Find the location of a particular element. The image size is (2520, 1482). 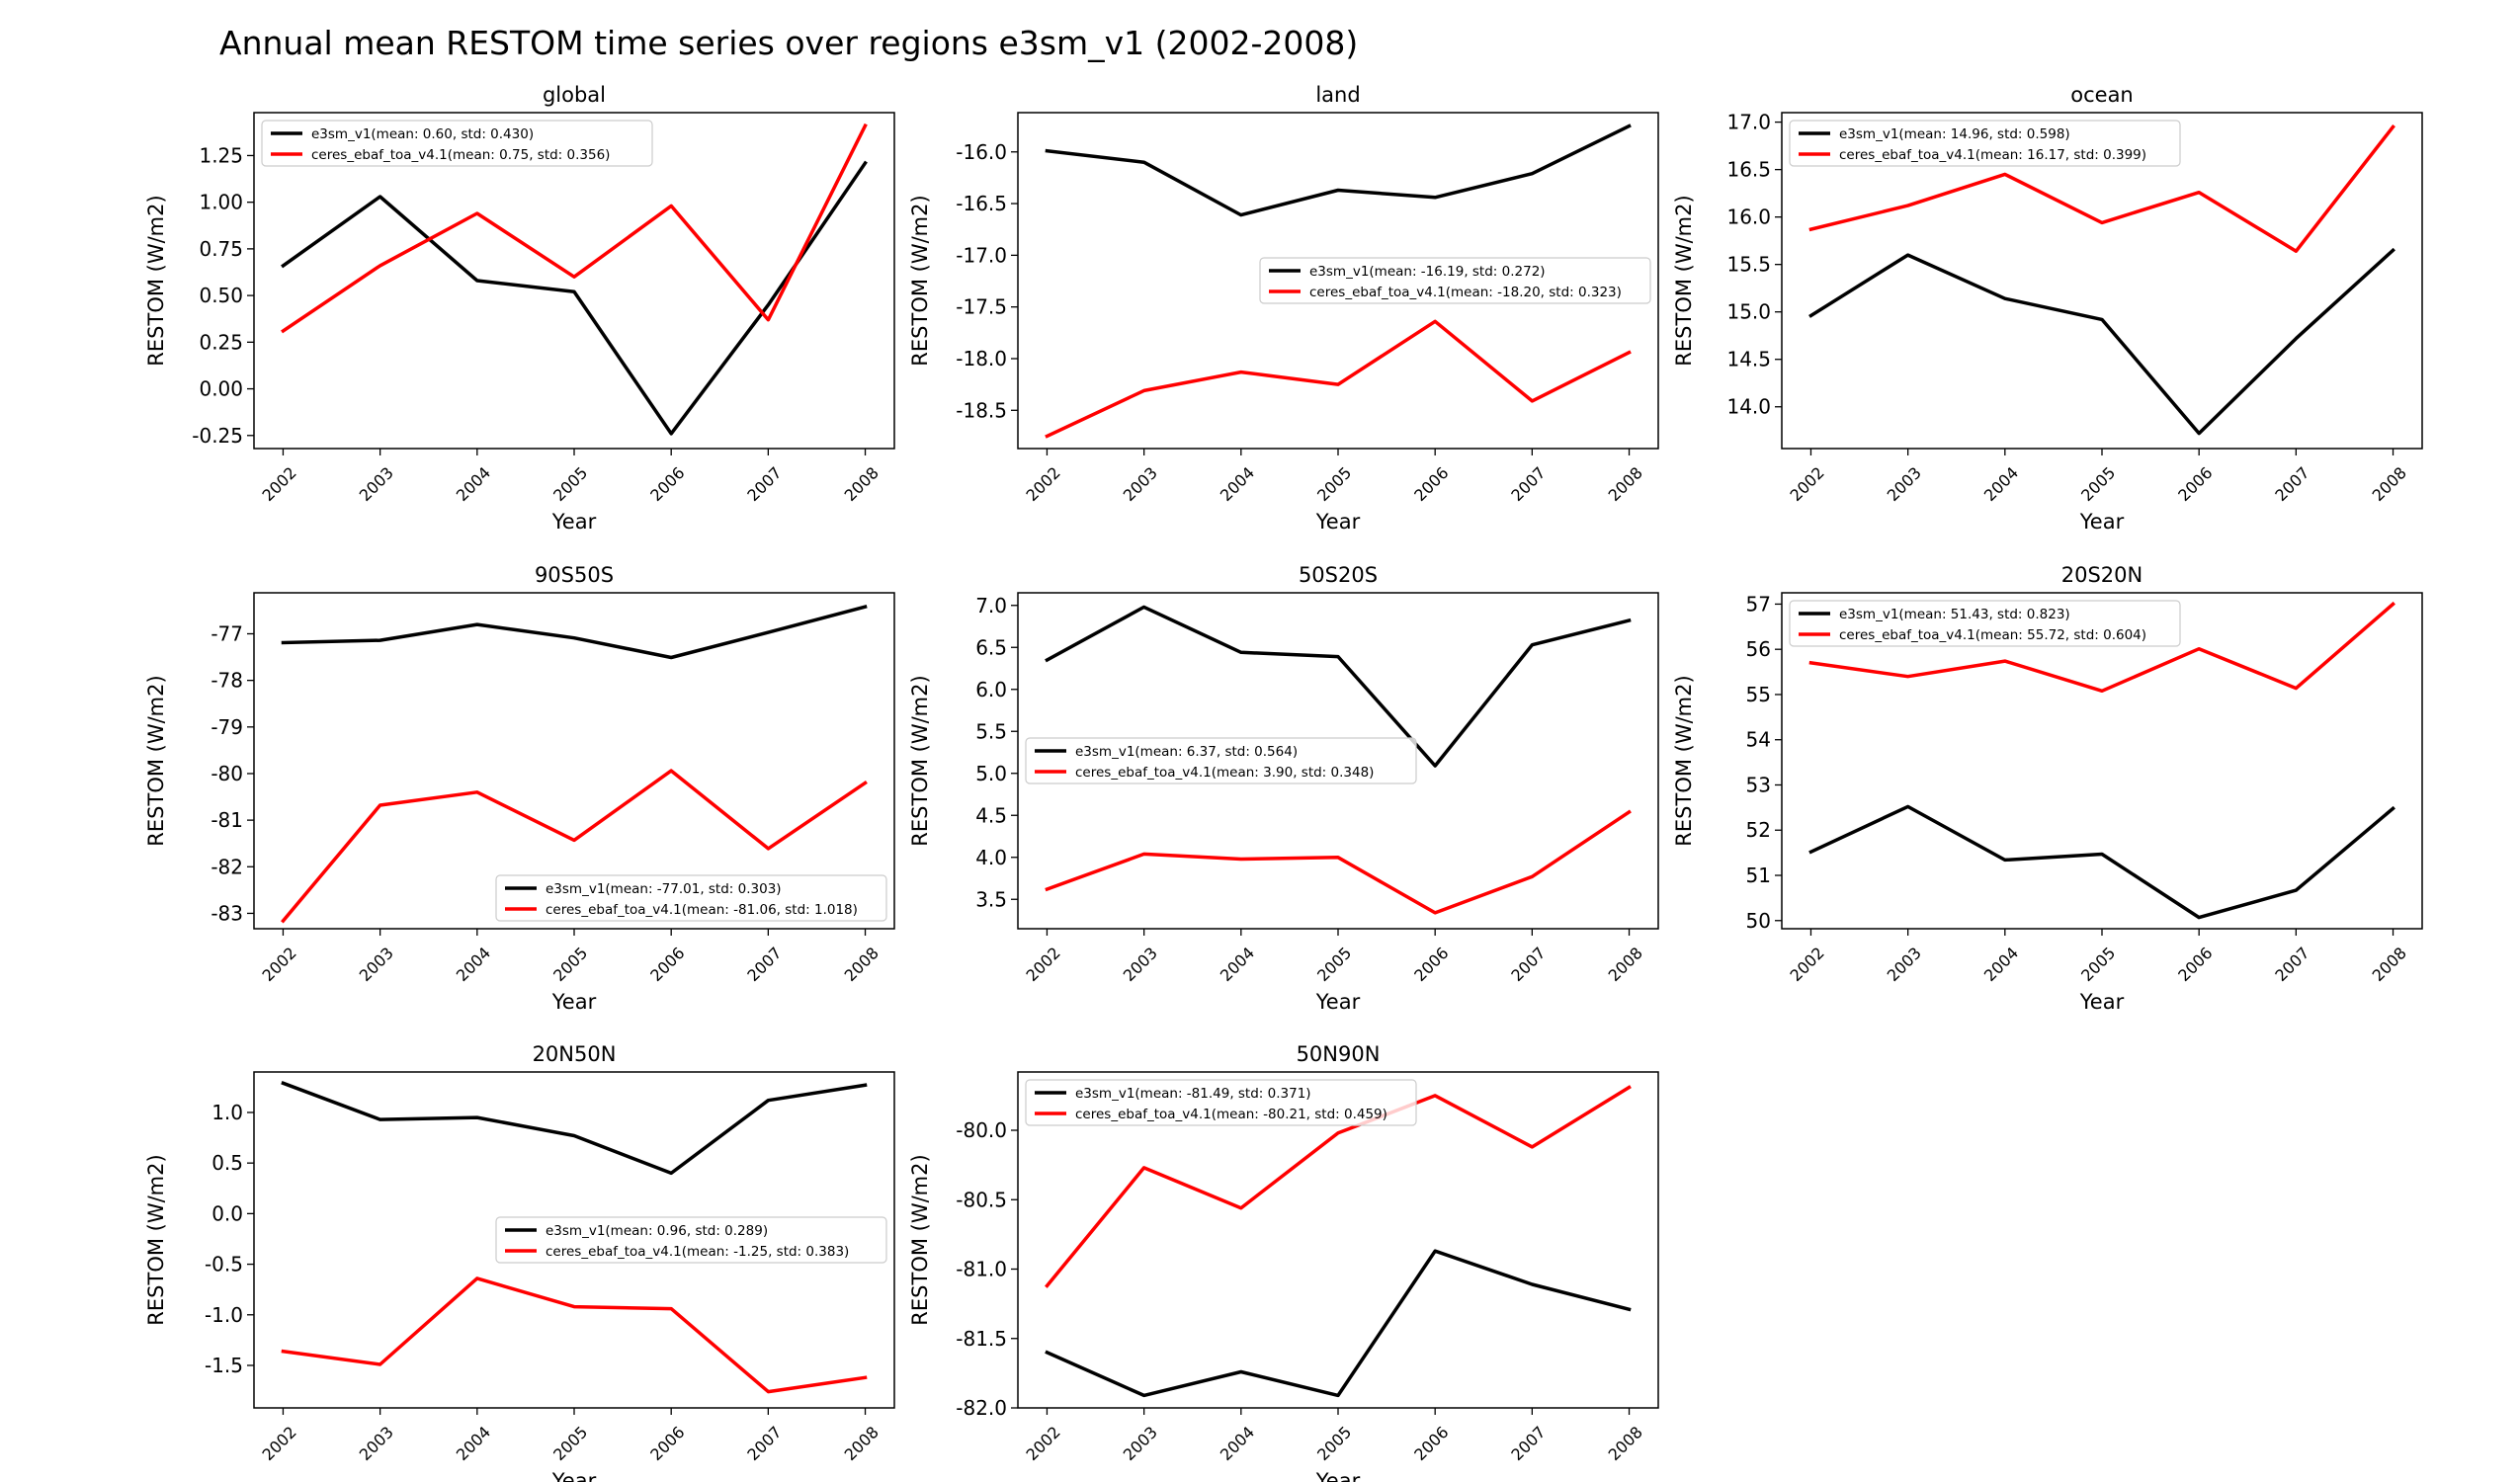

y-tick-label: 1.00 is located at coordinates (221, 202).